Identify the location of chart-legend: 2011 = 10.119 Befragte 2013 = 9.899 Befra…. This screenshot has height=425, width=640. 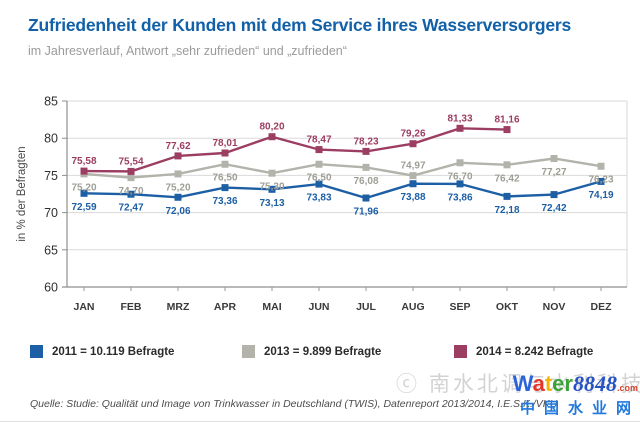
(335, 351).